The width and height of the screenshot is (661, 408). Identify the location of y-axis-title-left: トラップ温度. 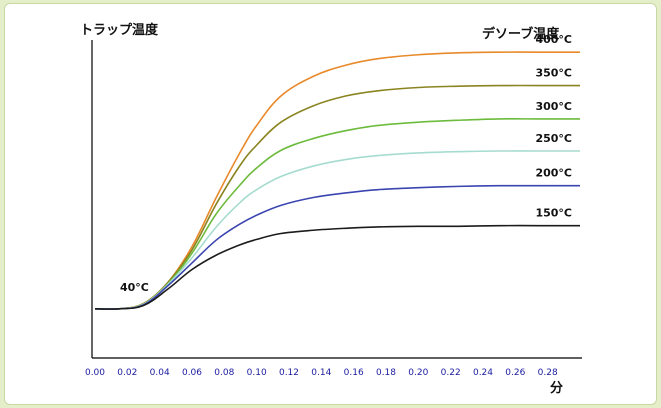
(119, 30).